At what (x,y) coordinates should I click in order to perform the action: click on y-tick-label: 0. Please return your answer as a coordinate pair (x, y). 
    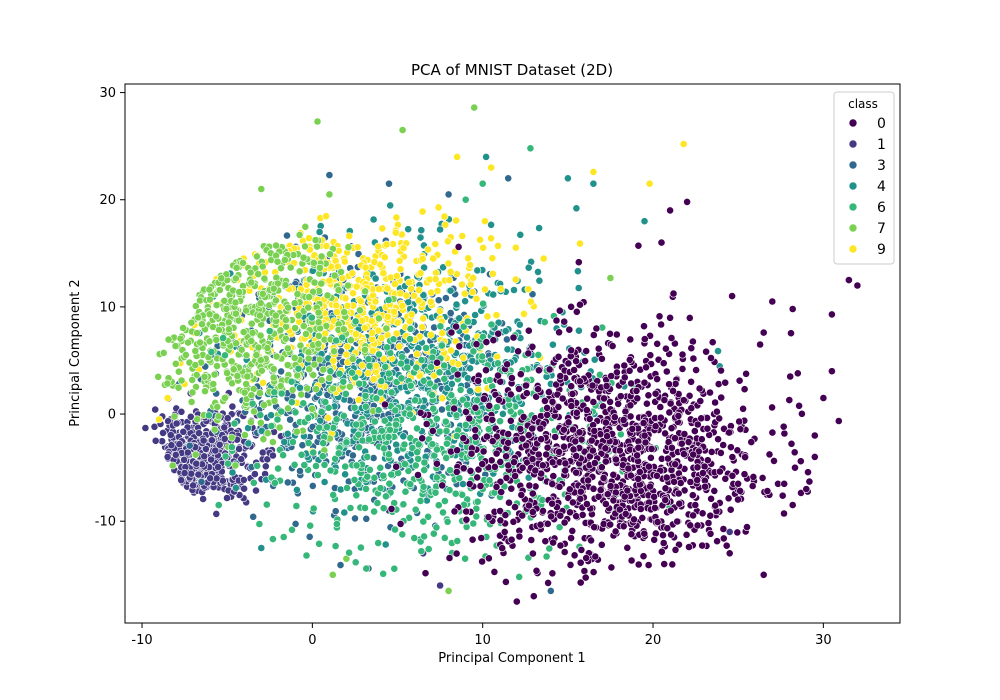
    Looking at the image, I should click on (112, 415).